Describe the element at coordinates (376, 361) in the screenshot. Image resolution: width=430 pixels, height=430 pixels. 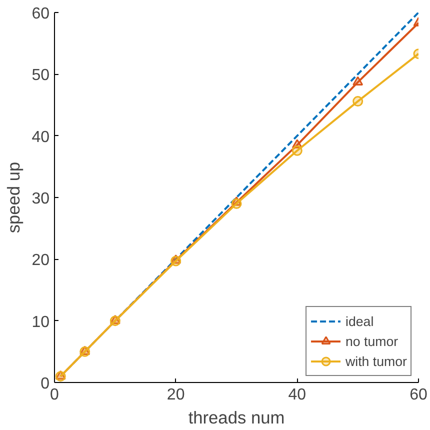
I see `legend-label: with tumor` at that location.